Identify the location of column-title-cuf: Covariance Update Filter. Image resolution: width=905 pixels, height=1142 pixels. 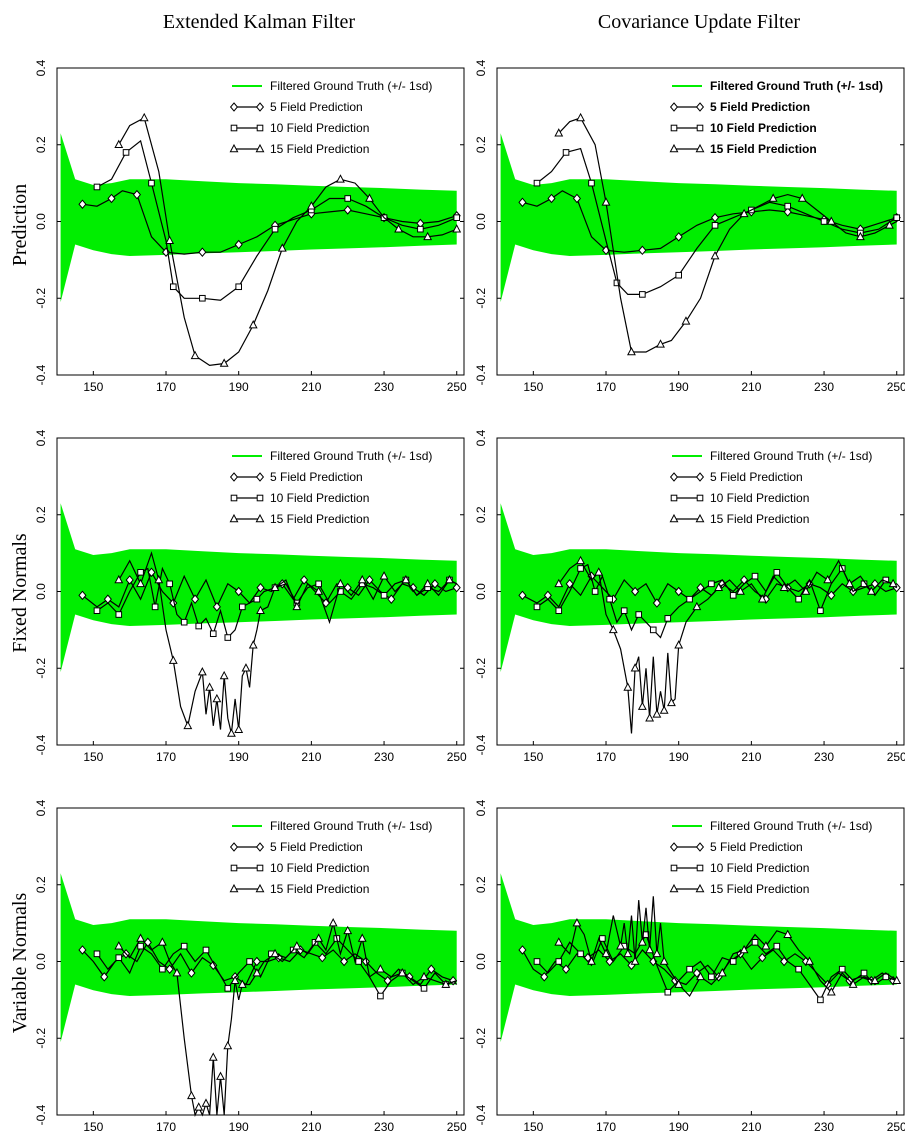
(699, 22).